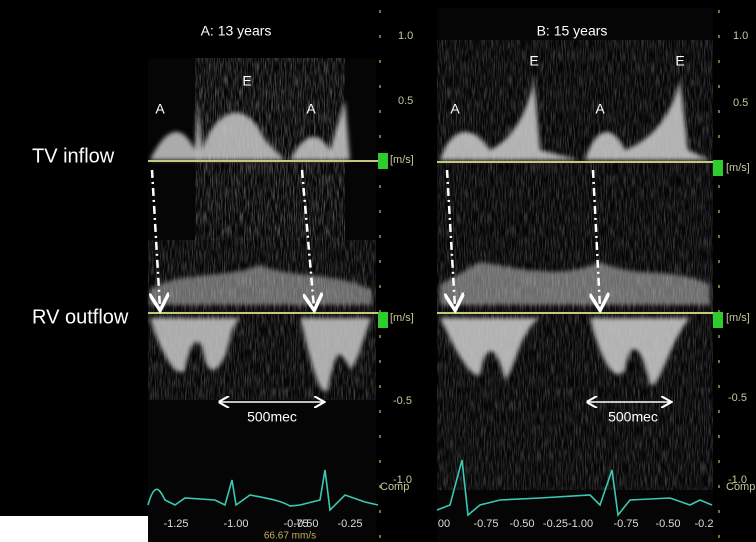  What do you see at coordinates (568, 524) in the screenshot?
I see `time-label: -0.25-1.00` at bounding box center [568, 524].